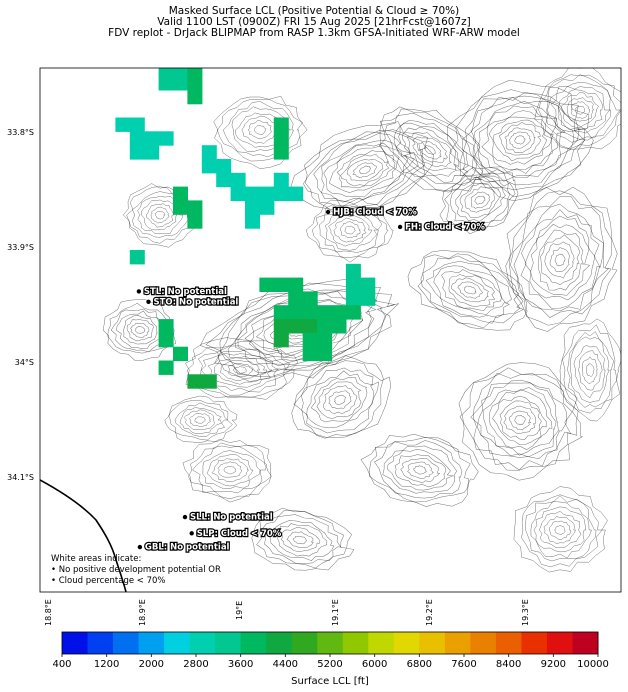 The height and width of the screenshot is (692, 628). I want to click on station-label: SLL: No potential, so click(231, 518).